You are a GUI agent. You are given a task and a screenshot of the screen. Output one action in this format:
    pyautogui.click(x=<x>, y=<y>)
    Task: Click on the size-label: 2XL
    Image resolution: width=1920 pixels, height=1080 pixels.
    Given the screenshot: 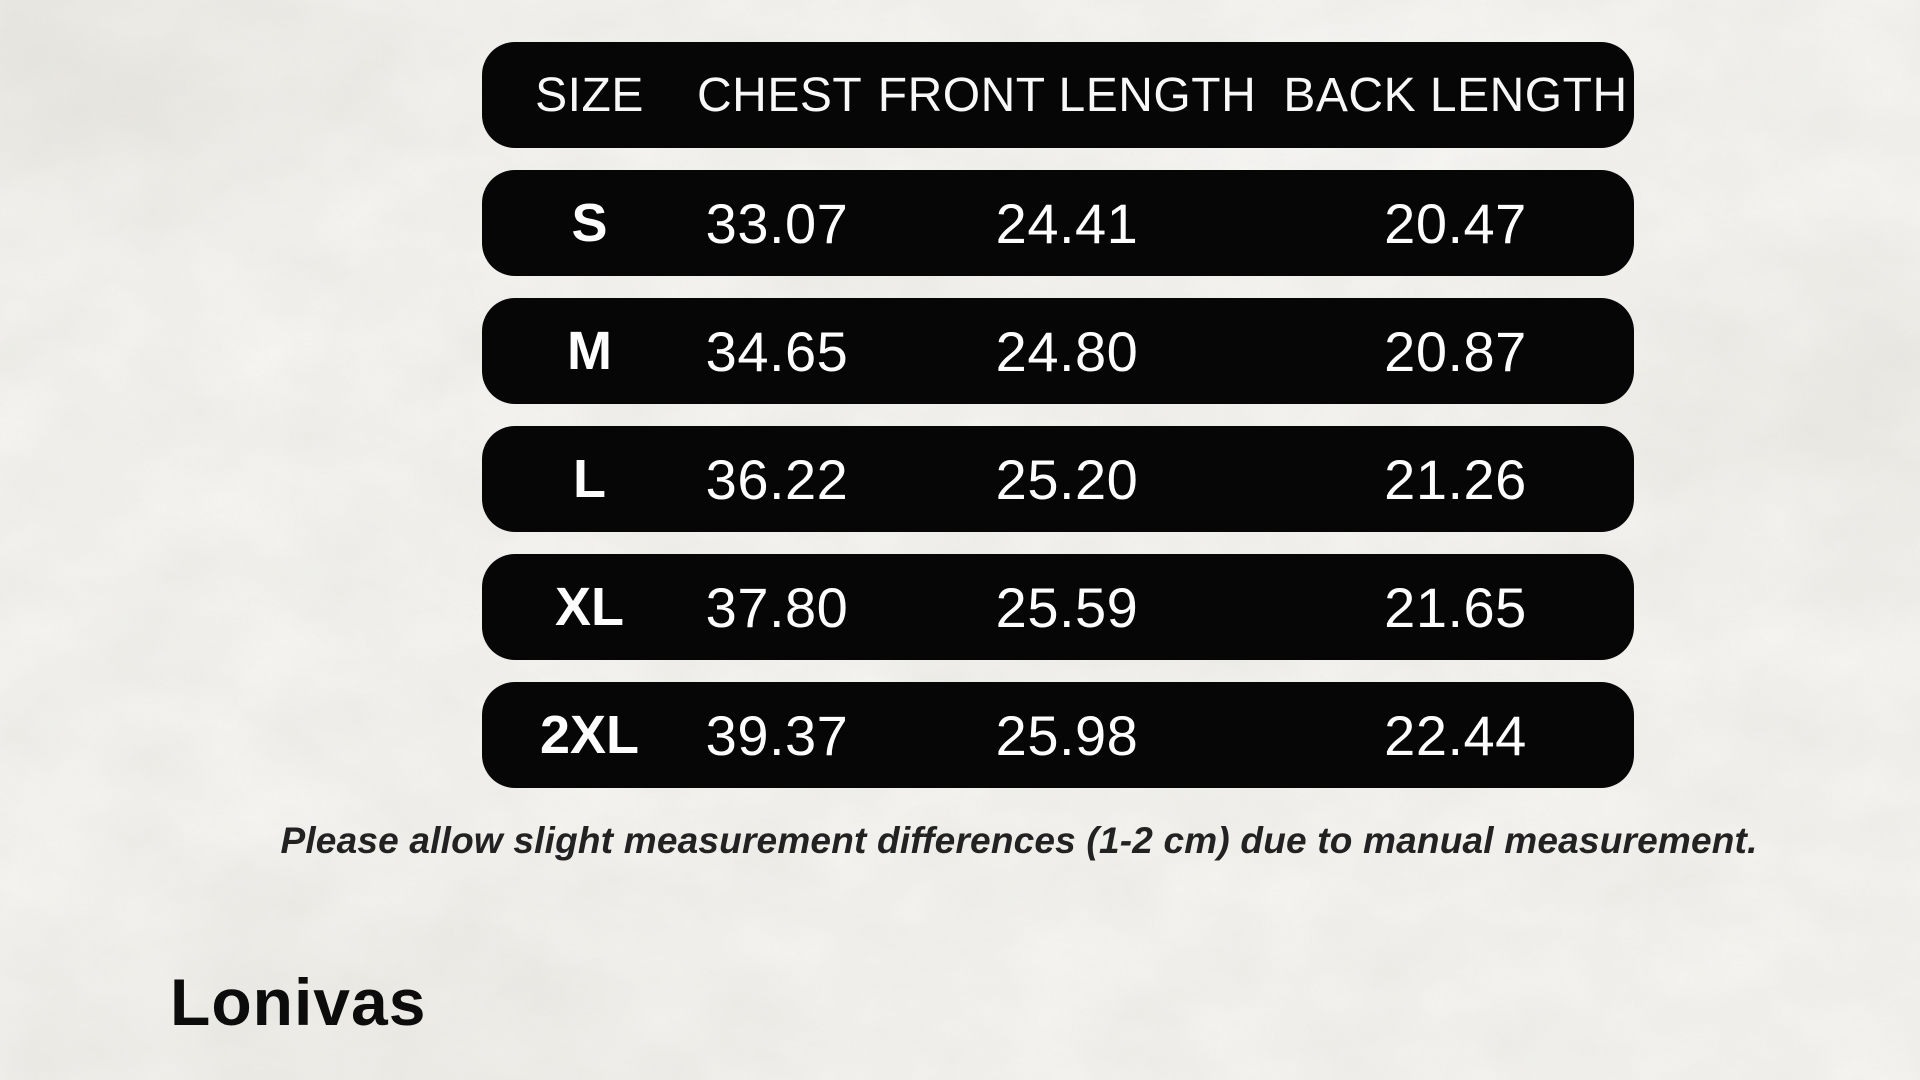 What is the action you would take?
    pyautogui.click(x=589, y=735)
    